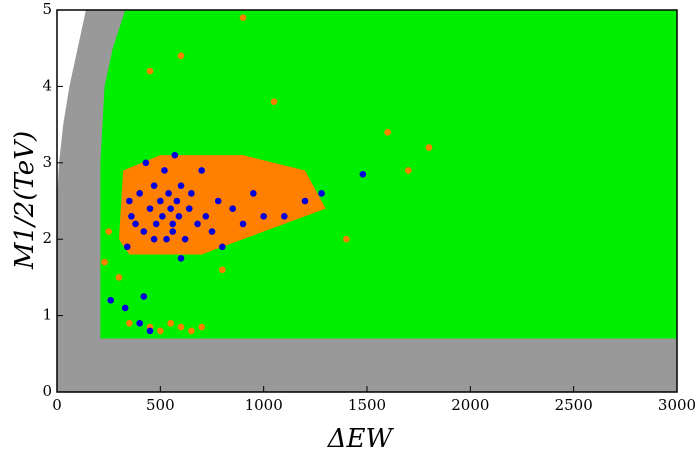  I want to click on y-tick-label: 1, so click(47, 315).